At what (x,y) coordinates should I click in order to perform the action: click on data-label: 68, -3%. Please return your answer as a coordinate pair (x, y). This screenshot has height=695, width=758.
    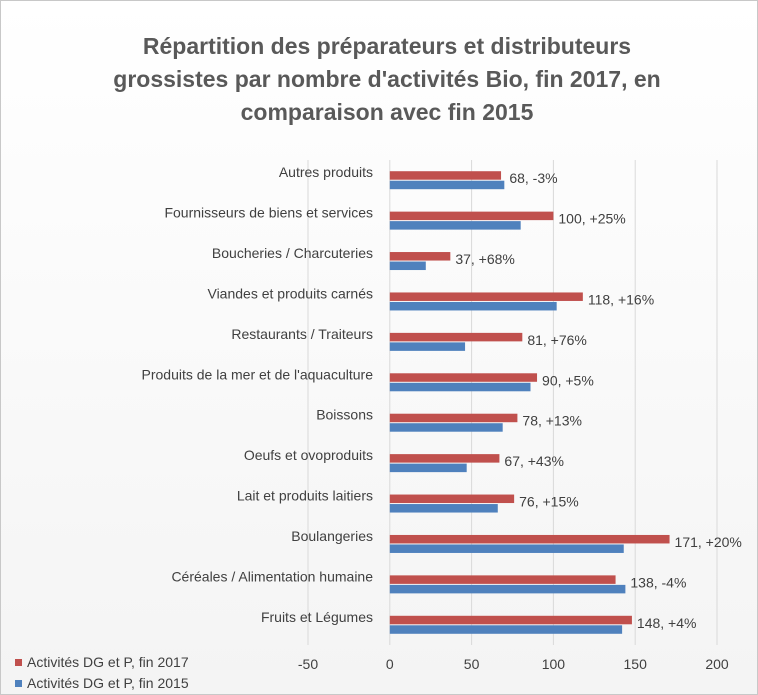
    Looking at the image, I should click on (533, 178).